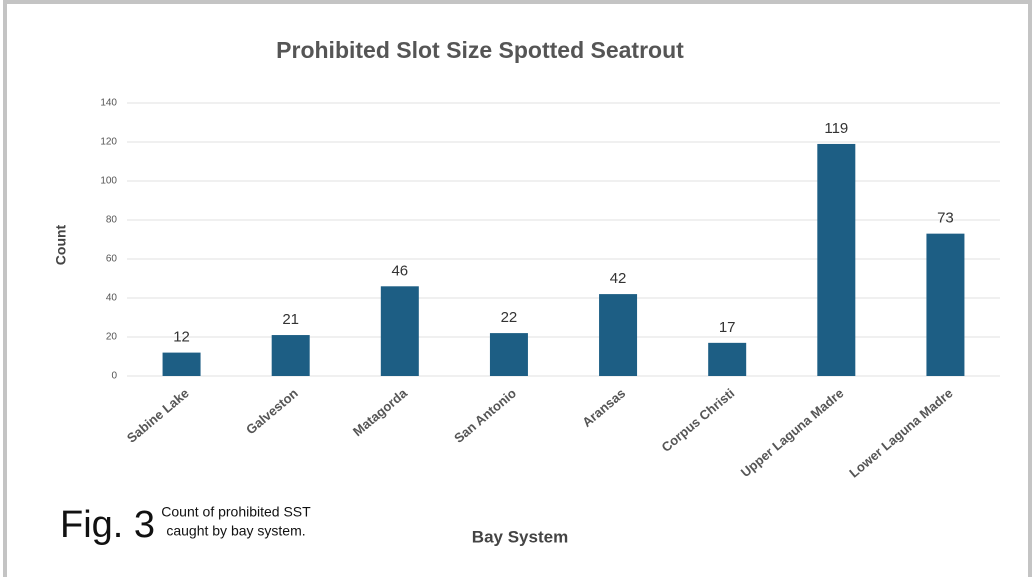 The image size is (1035, 577). I want to click on y-tick-label: 20, so click(112, 337).